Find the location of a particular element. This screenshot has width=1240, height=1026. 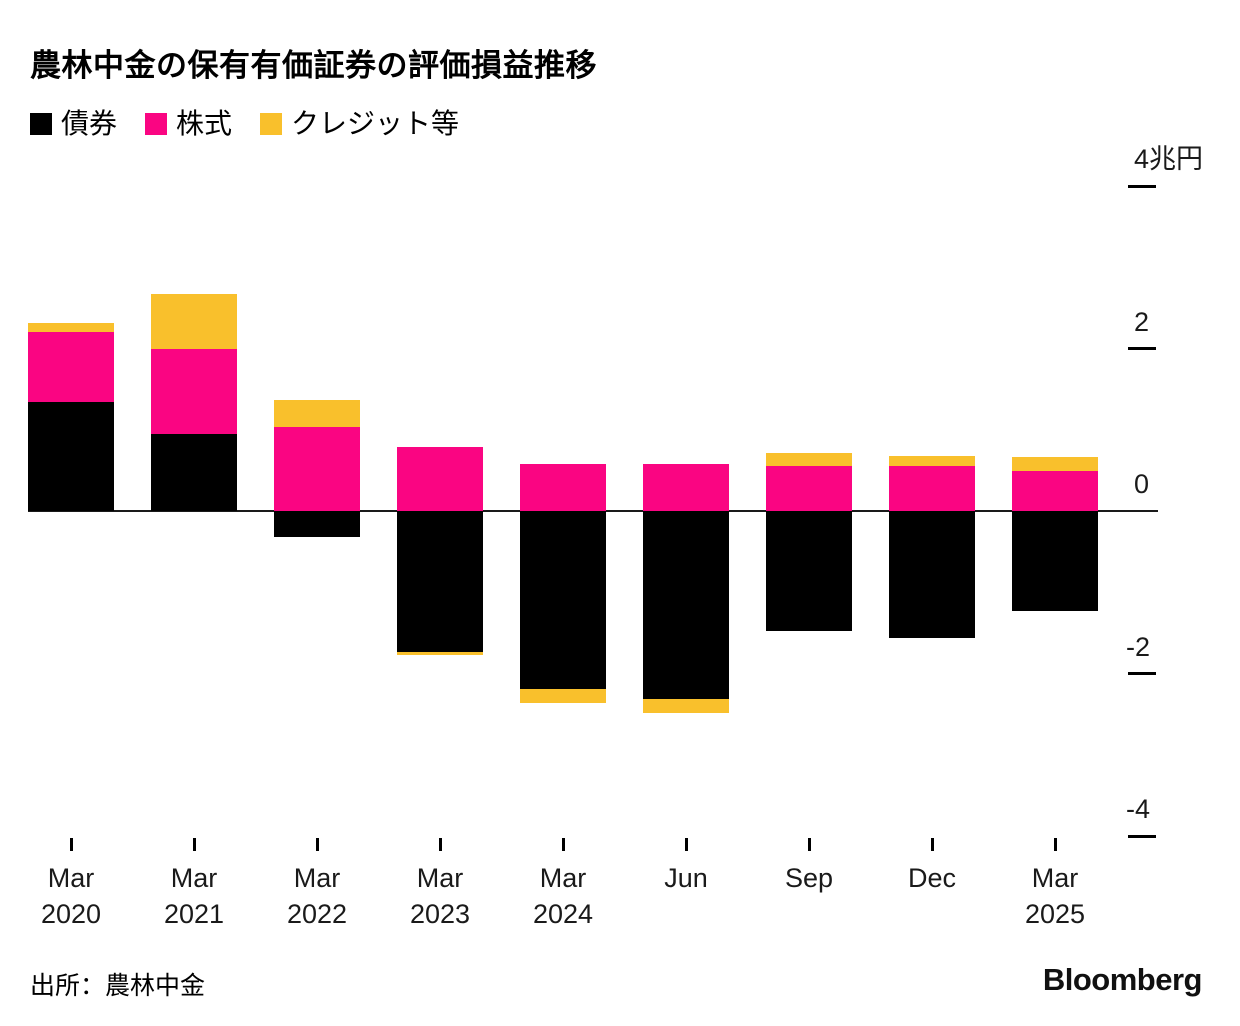

x-label-year: 2022 is located at coordinates (317, 913).